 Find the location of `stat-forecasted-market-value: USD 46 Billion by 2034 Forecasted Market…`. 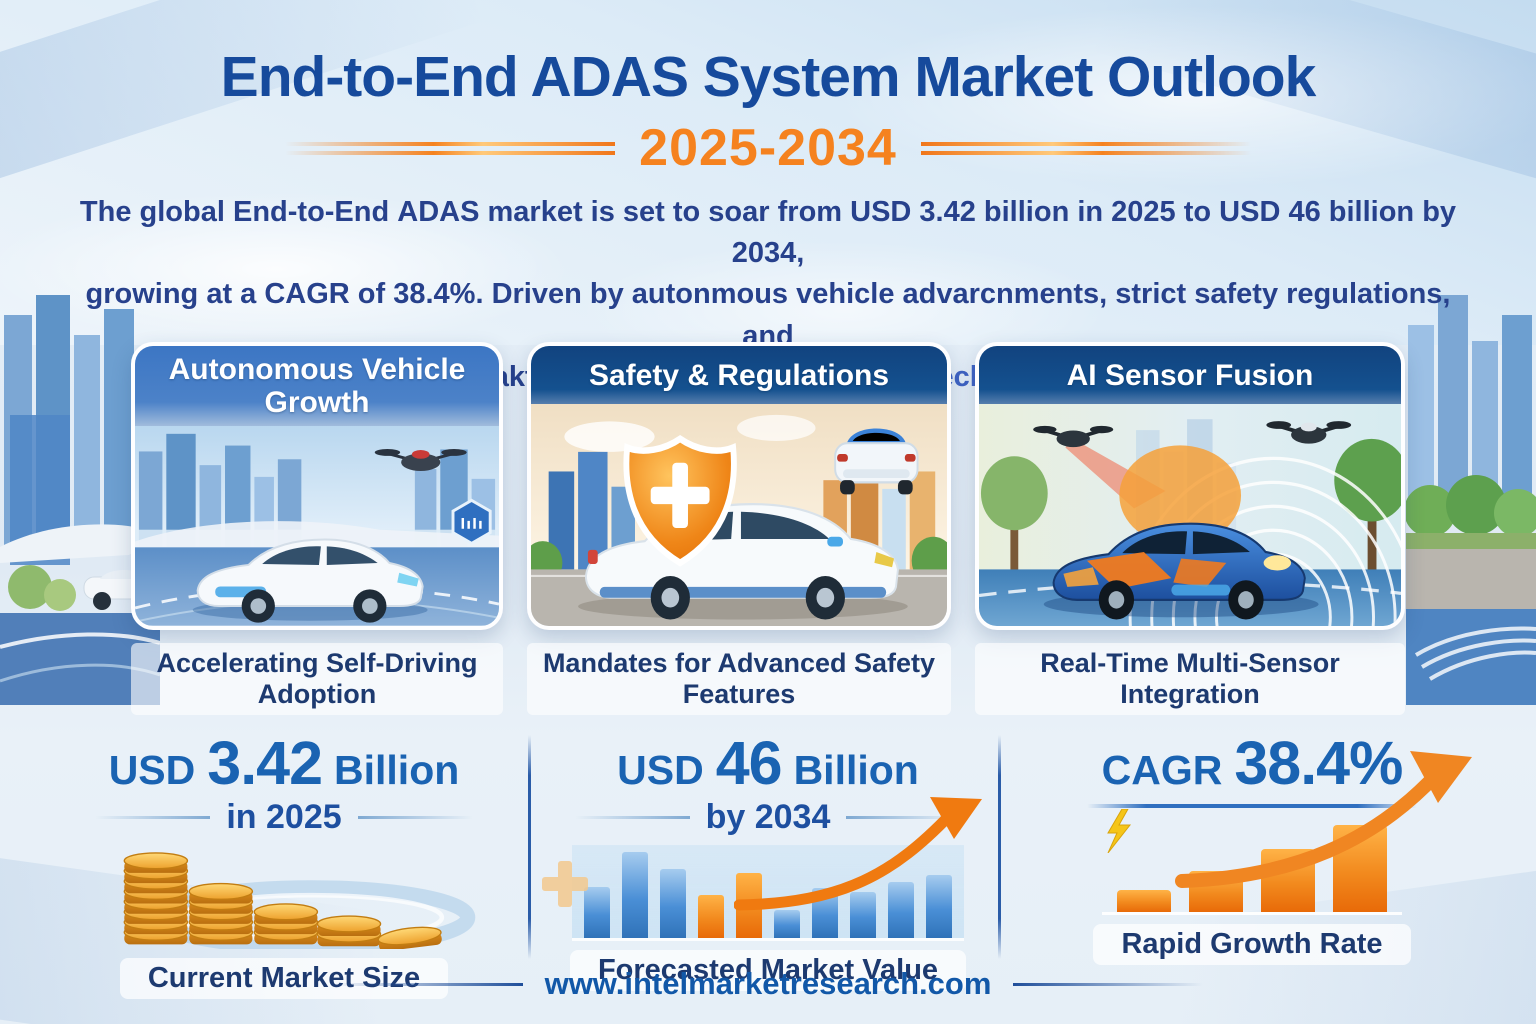

stat-forecasted-market-value: USD 46 Billion by 2034 Forecasted Market… is located at coordinates (768, 862).